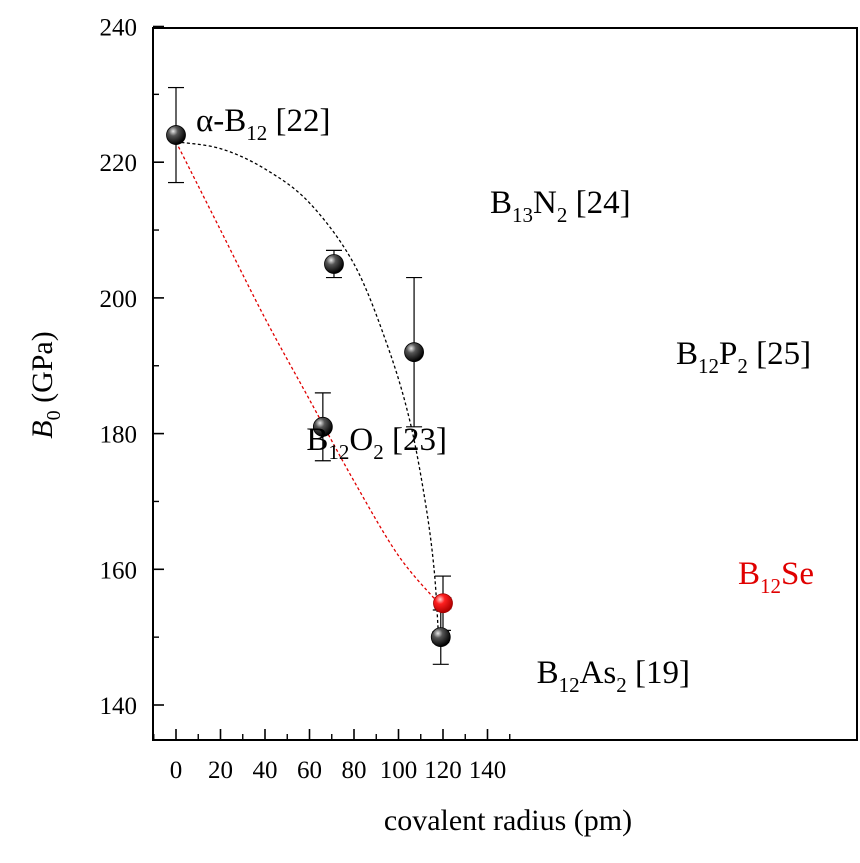  Describe the element at coordinates (42, 370) in the screenshot. I see `y-axis-title-rest: (GPa)` at that location.